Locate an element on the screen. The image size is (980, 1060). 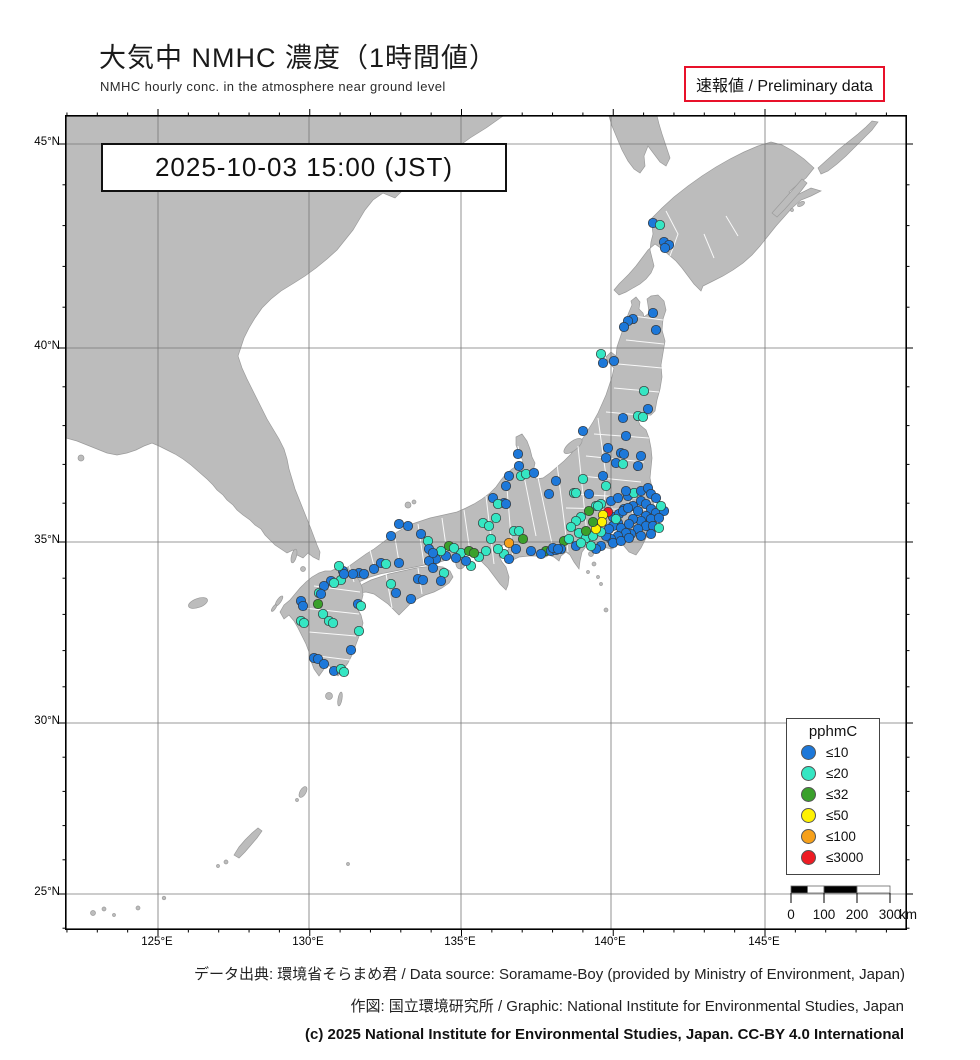
land-daito is located at coordinates (348, 864).